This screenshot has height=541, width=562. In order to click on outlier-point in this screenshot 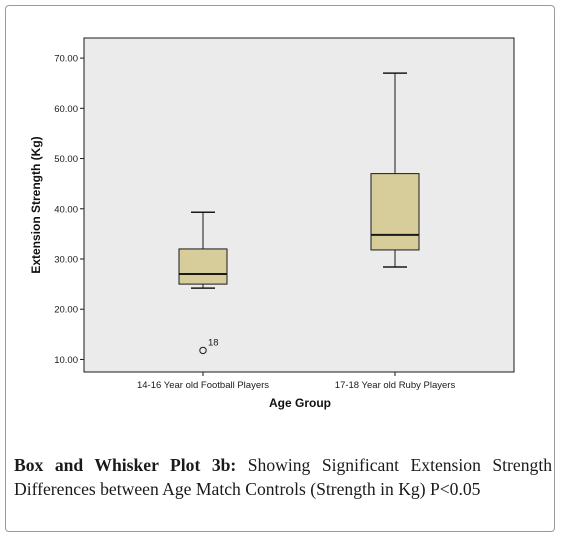, I will do `click(203, 350)`.